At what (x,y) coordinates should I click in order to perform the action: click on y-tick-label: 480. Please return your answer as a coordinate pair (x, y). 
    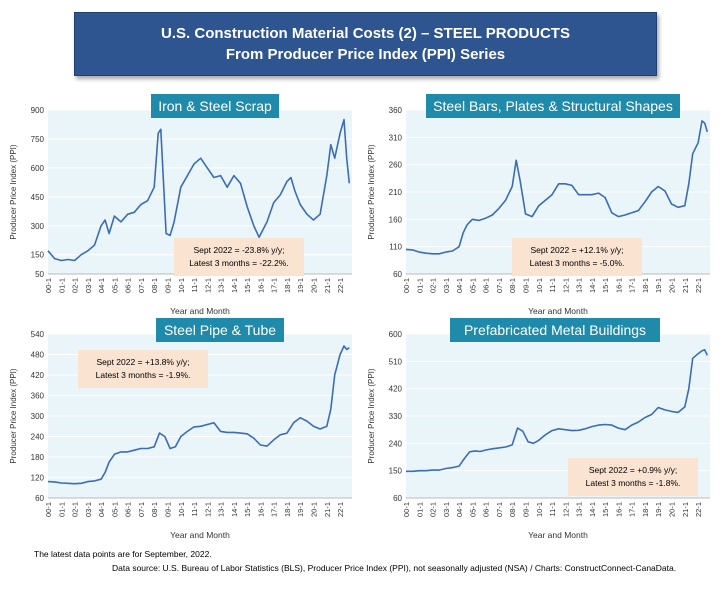
    Looking at the image, I should click on (38, 355).